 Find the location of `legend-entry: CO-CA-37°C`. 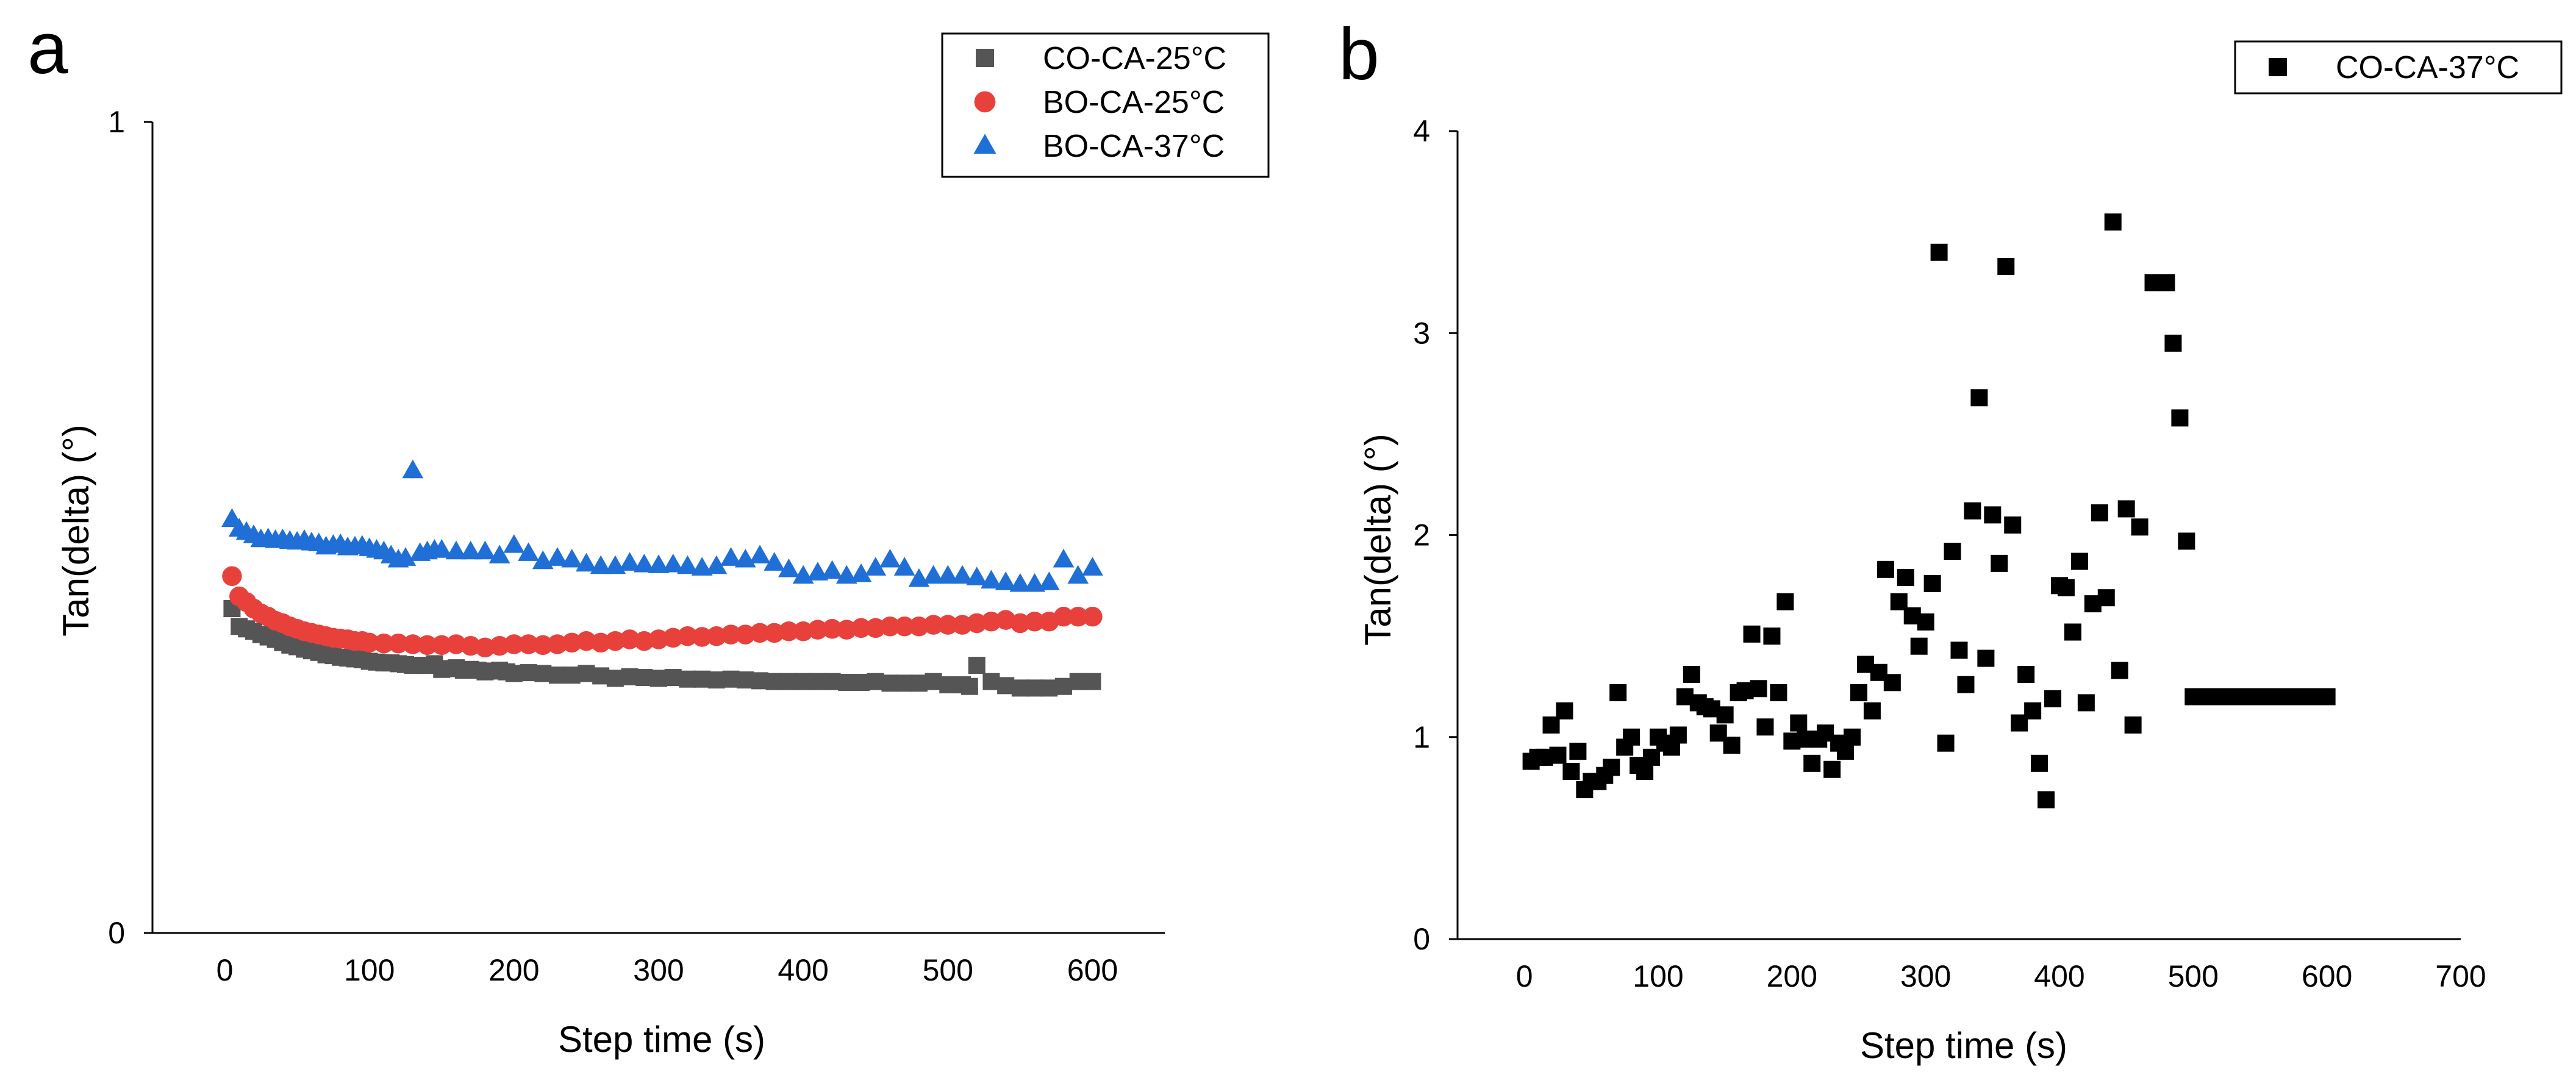

legend-entry: CO-CA-37°C is located at coordinates (2427, 67).